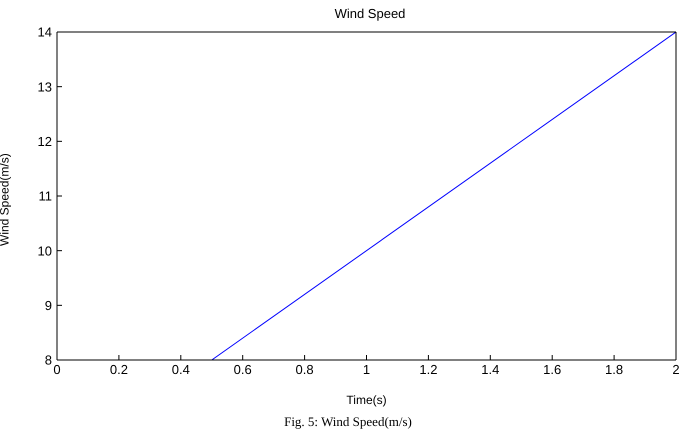 The image size is (696, 438). I want to click on x-tick-label: 2, so click(676, 370).